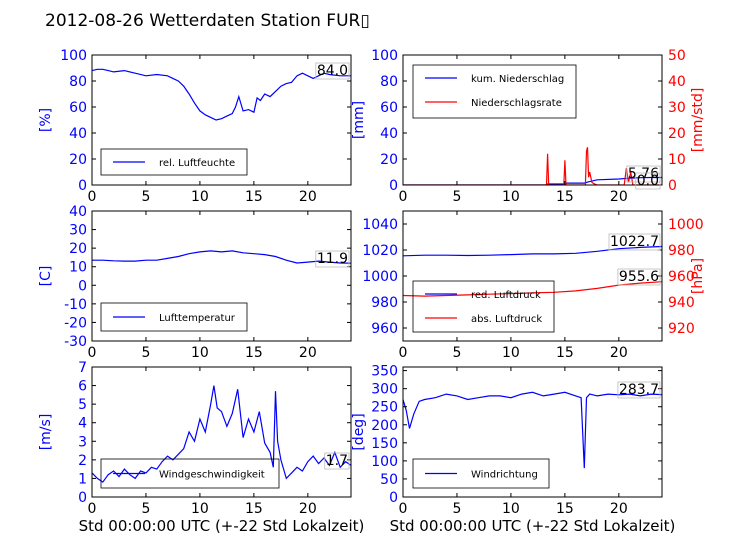  I want to click on legend-entry: kum. Niederschlag, so click(517, 79).